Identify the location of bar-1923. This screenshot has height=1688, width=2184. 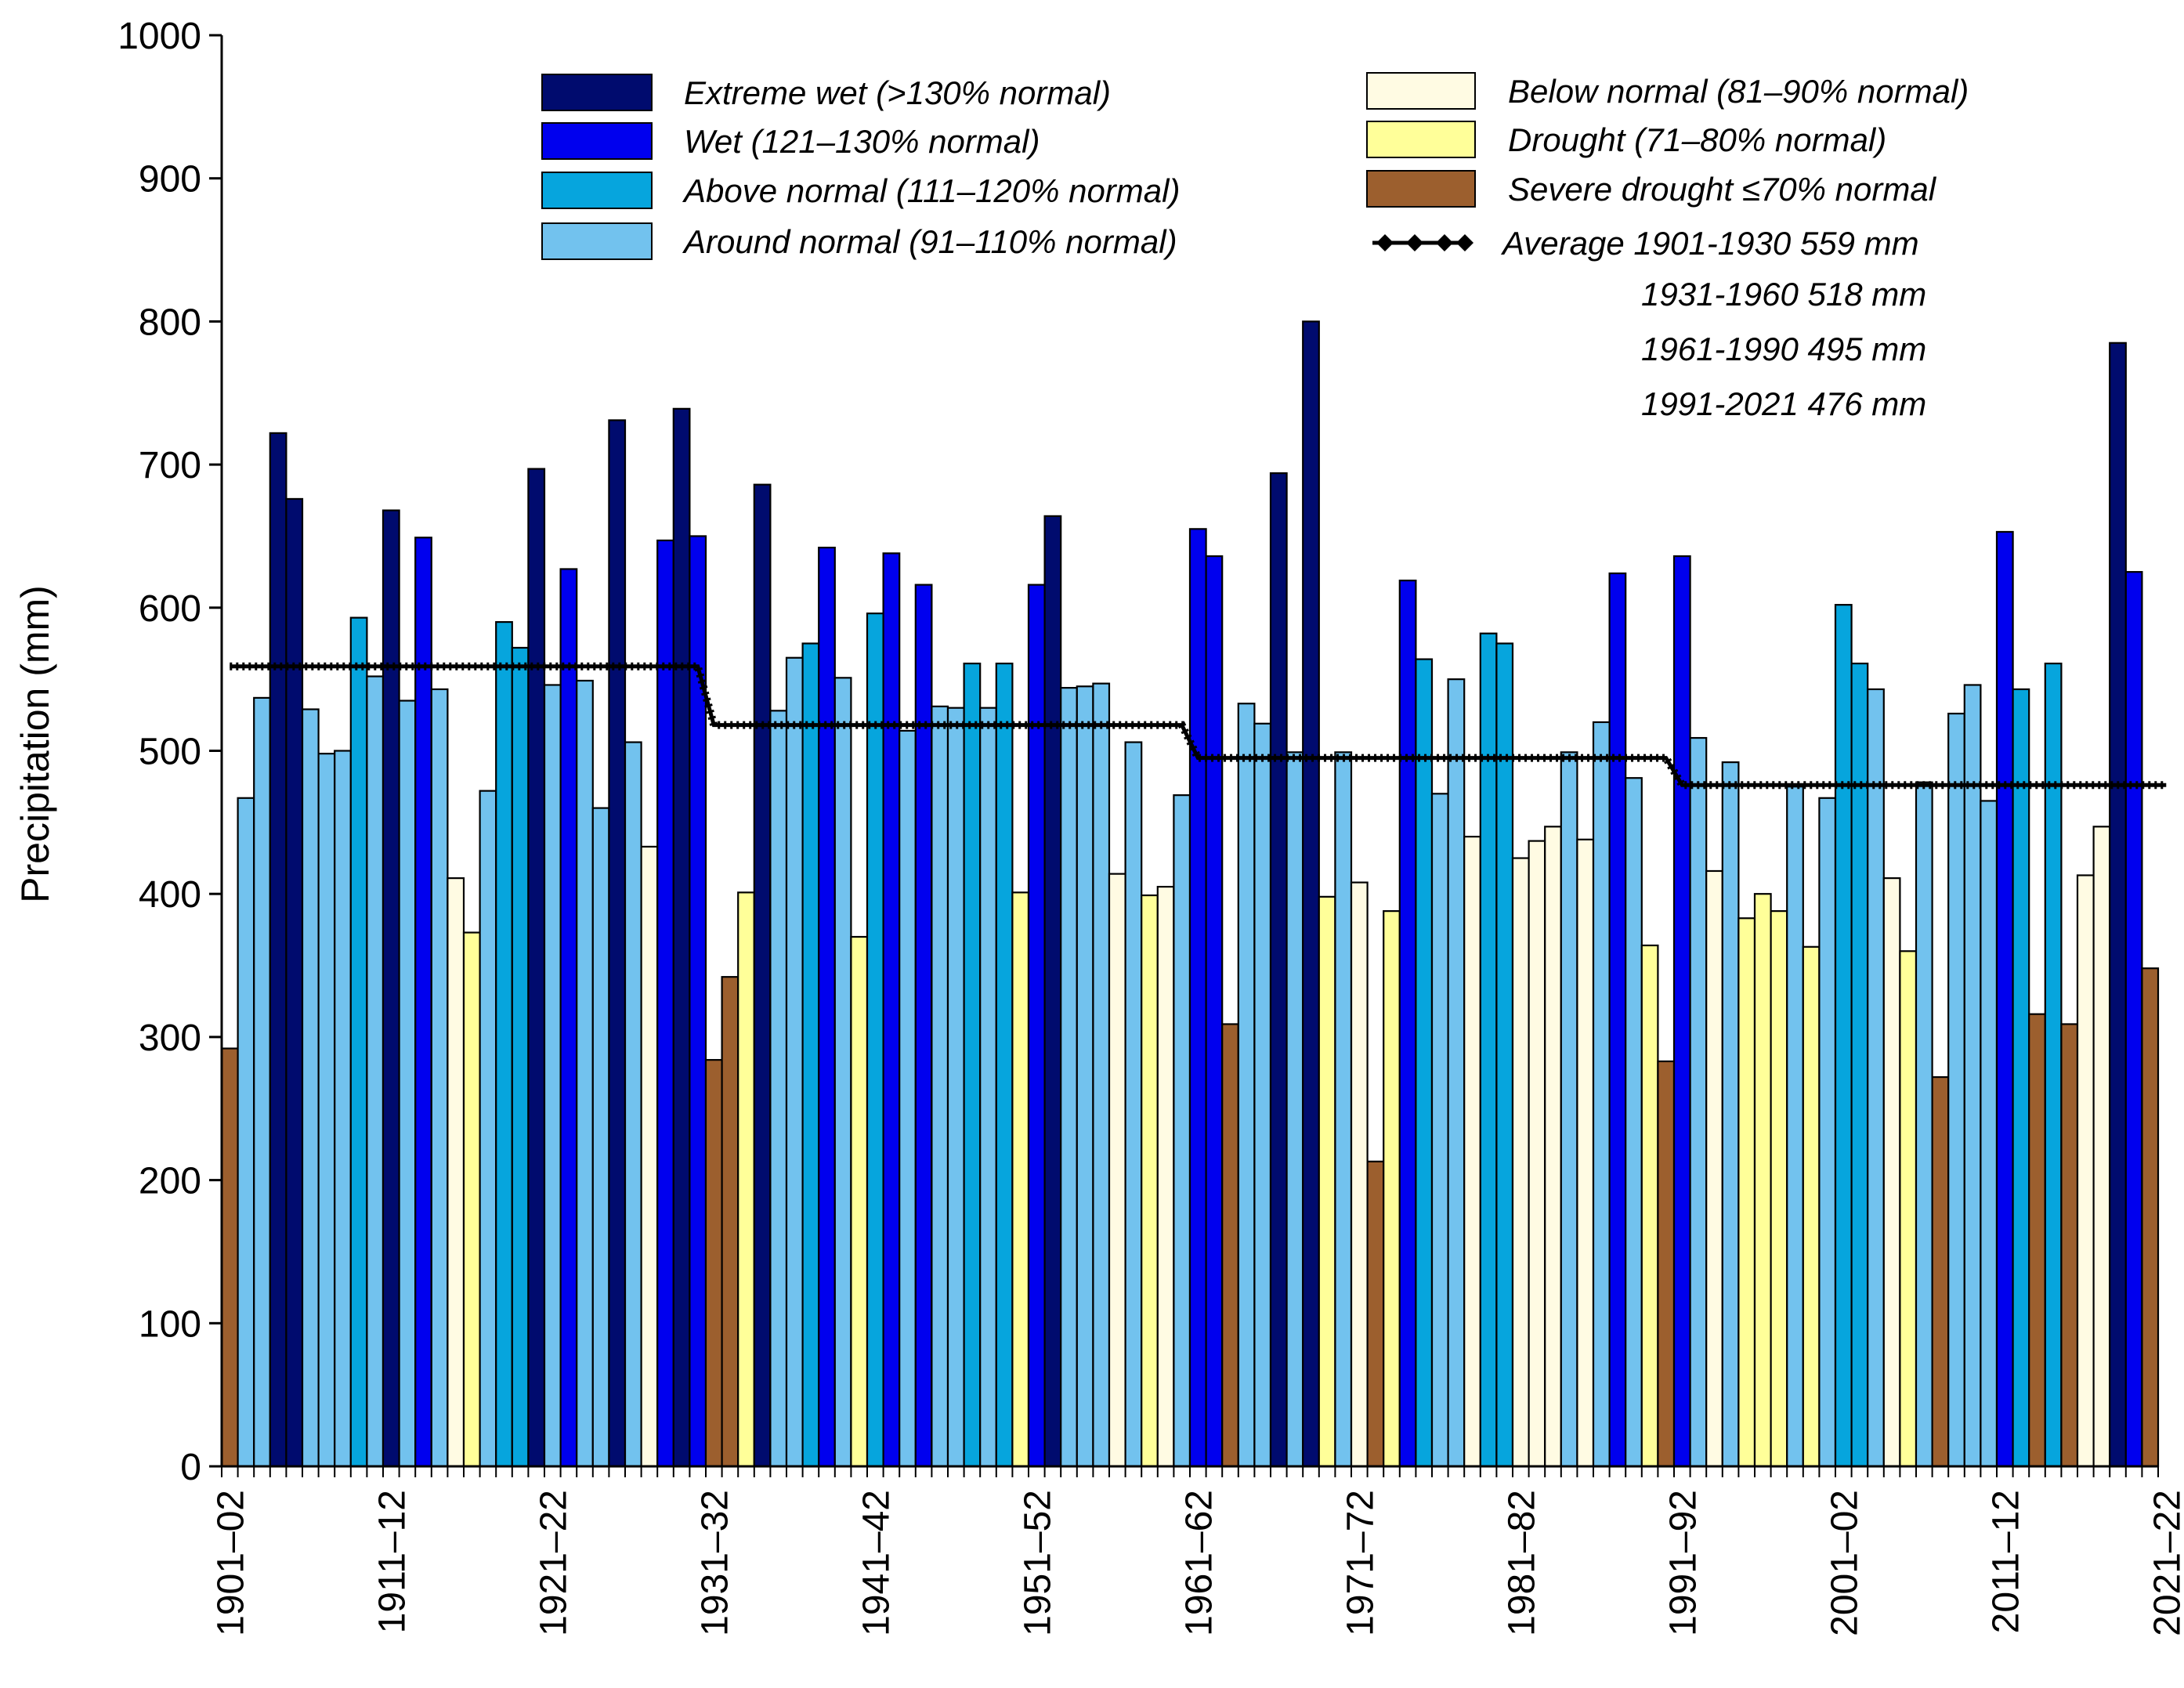
(585, 1073).